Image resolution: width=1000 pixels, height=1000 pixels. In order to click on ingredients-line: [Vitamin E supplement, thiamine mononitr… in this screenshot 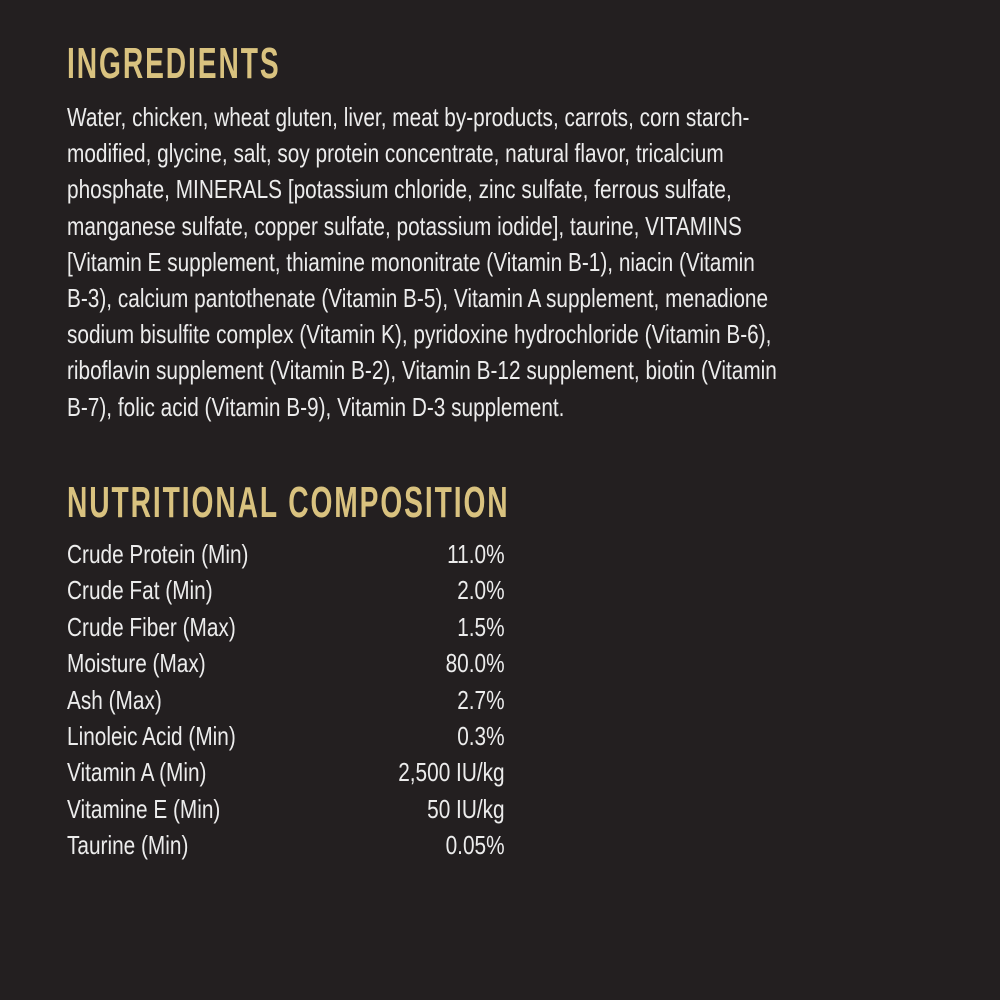, I will do `click(411, 261)`.